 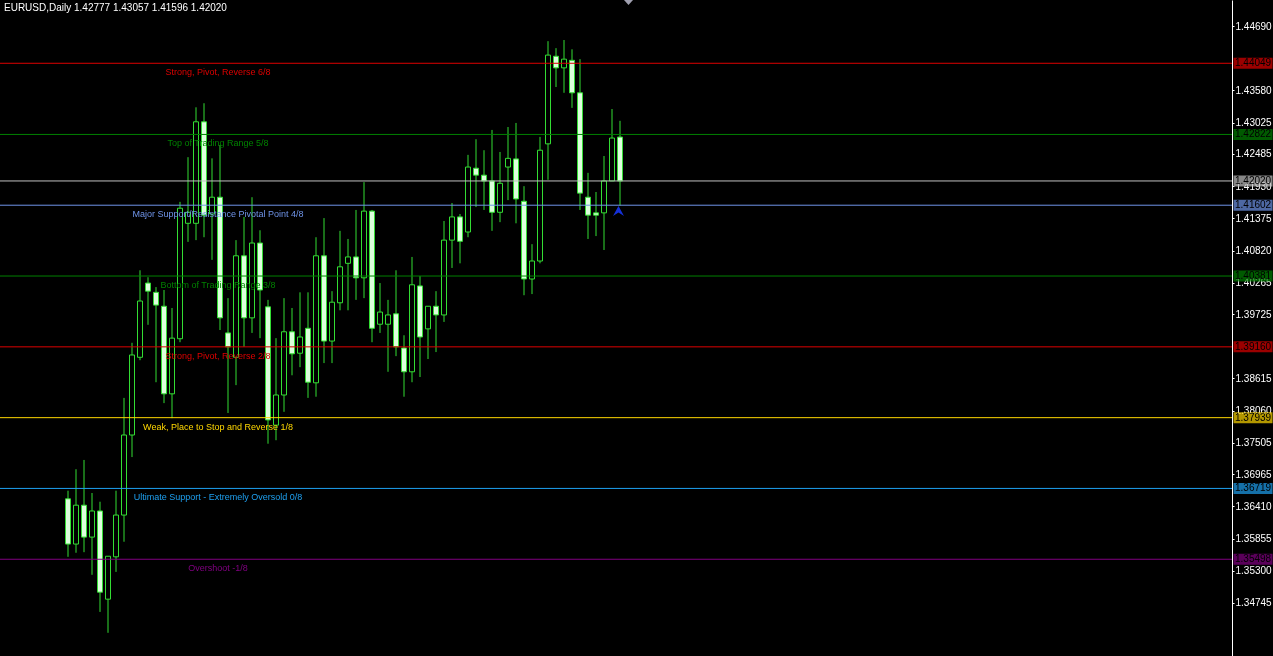 I want to click on y-tick-label: 1.35300, so click(x=1254, y=571).